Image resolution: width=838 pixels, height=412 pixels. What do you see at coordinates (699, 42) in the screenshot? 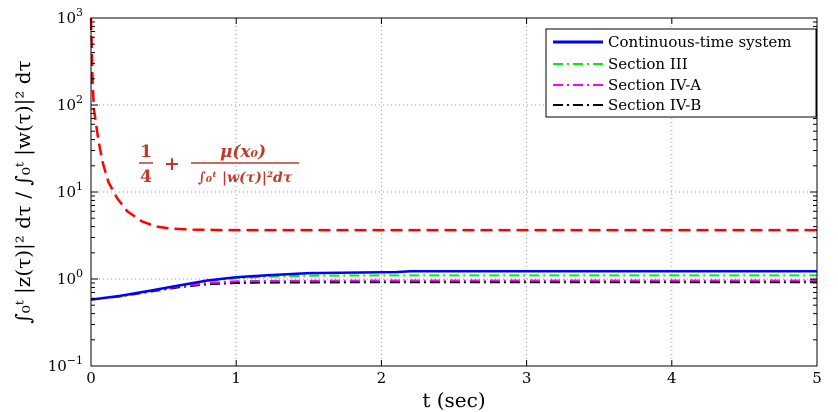
I see `legend-label-continuous: Continuous-time system` at bounding box center [699, 42].